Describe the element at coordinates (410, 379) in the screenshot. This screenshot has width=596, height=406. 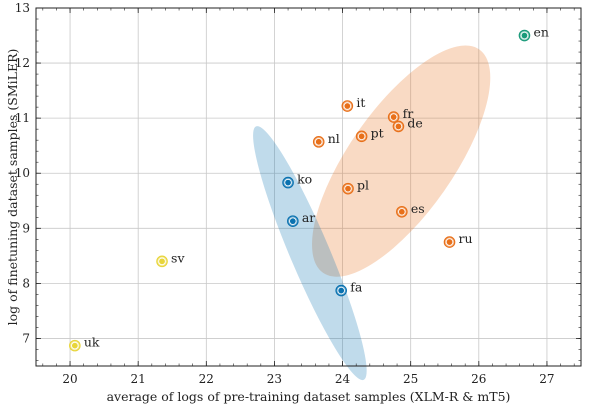
I see `x-tick-label: 25` at that location.